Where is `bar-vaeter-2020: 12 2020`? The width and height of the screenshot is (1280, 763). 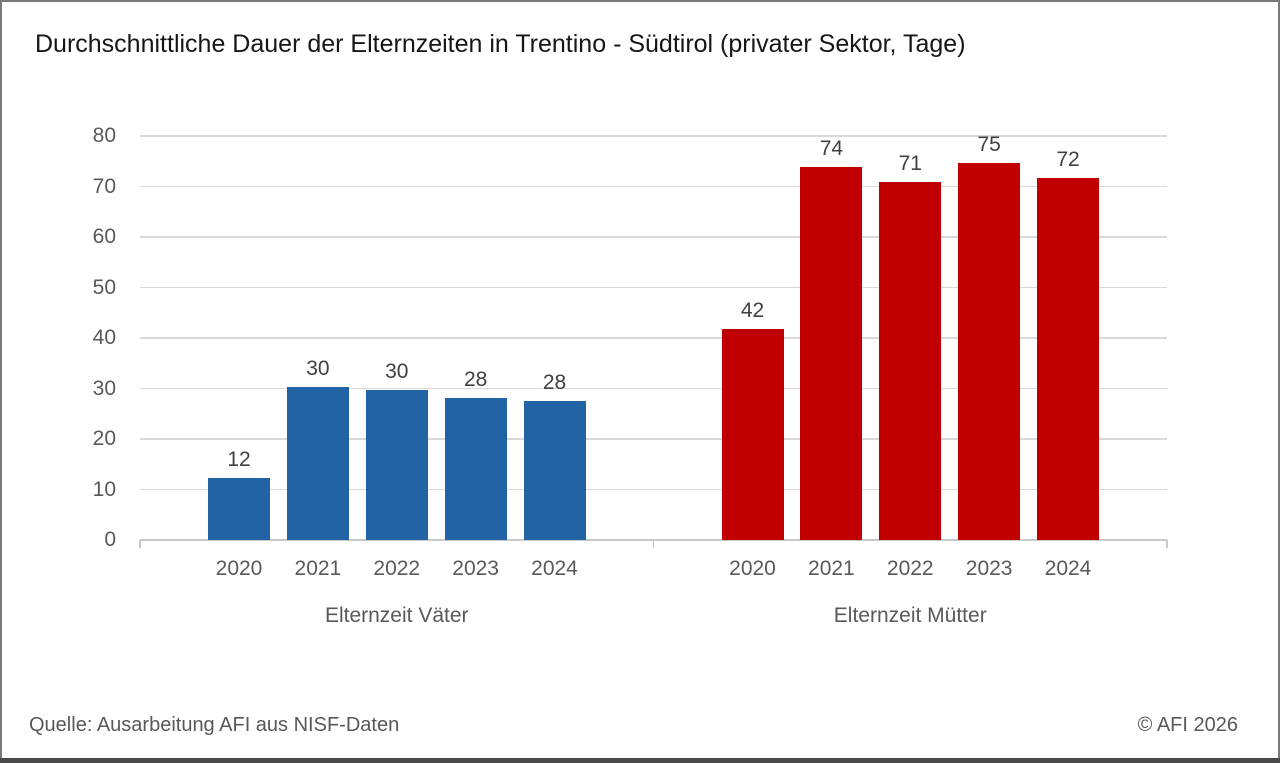
bar-vaeter-2020: 12 2020 is located at coordinates (239, 514).